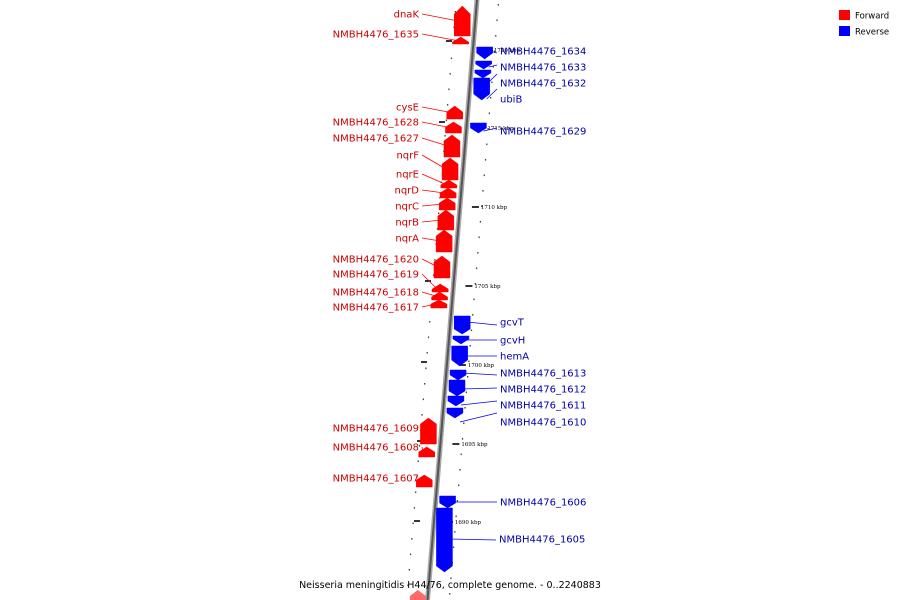 This screenshot has height=600, width=900. What do you see at coordinates (543, 423) in the screenshot?
I see `gene-label-NMBH4476_1610: NMBH4476_1610` at bounding box center [543, 423].